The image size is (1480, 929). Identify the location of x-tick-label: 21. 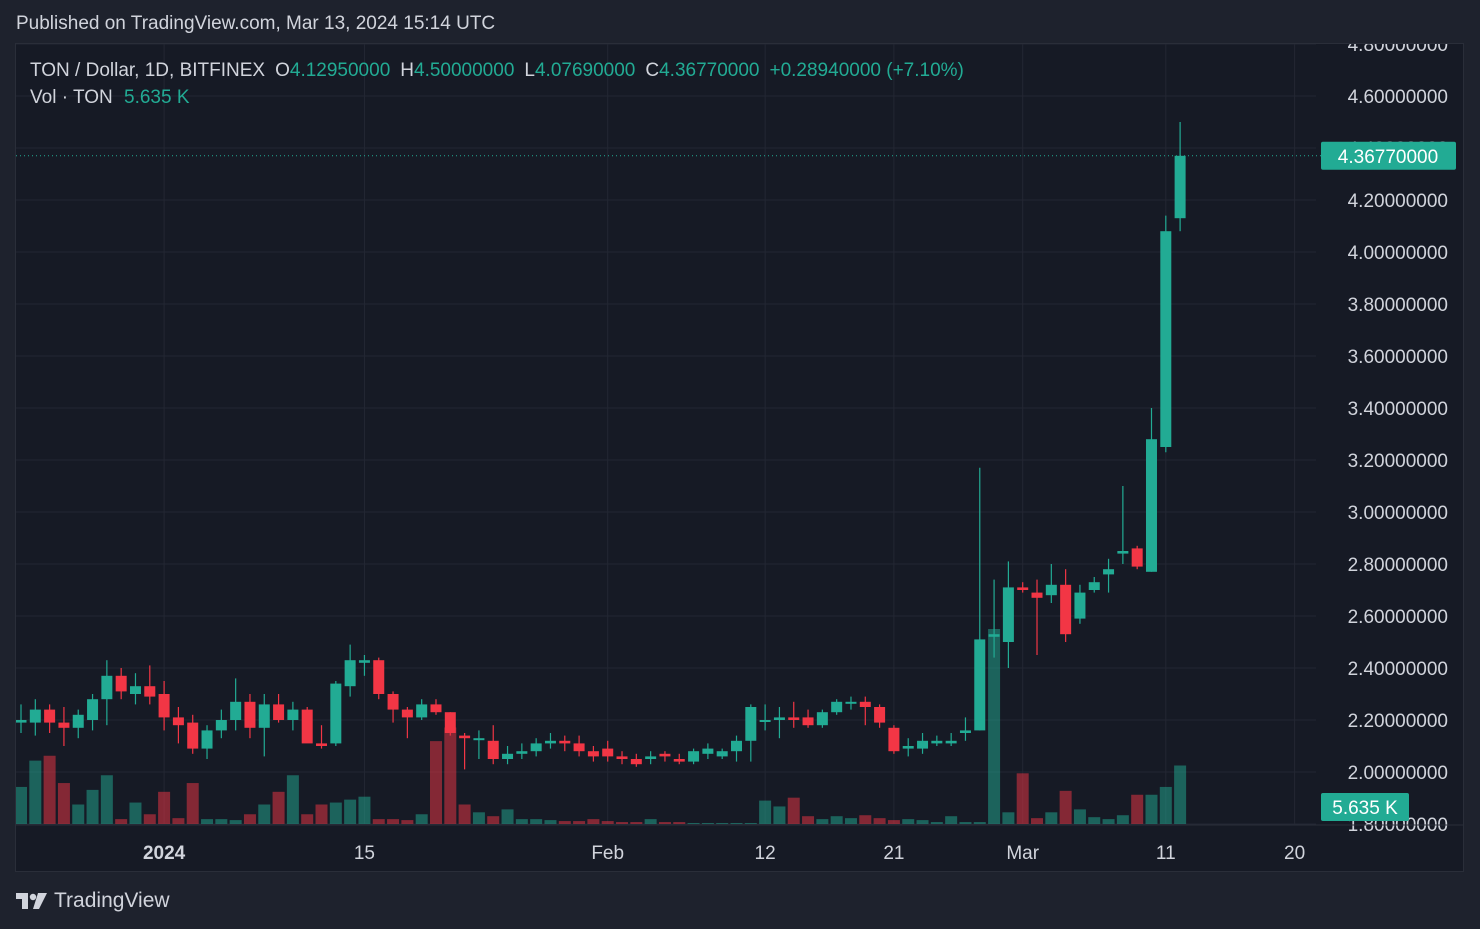
(893, 853).